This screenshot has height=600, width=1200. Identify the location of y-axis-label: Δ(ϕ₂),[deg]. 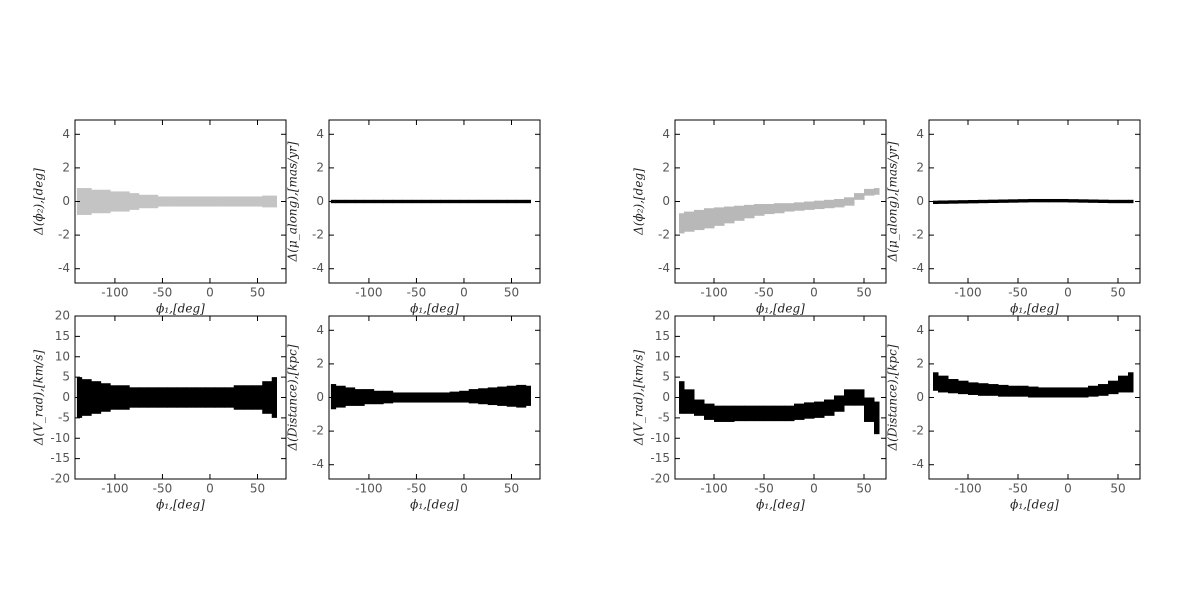
(639, 202).